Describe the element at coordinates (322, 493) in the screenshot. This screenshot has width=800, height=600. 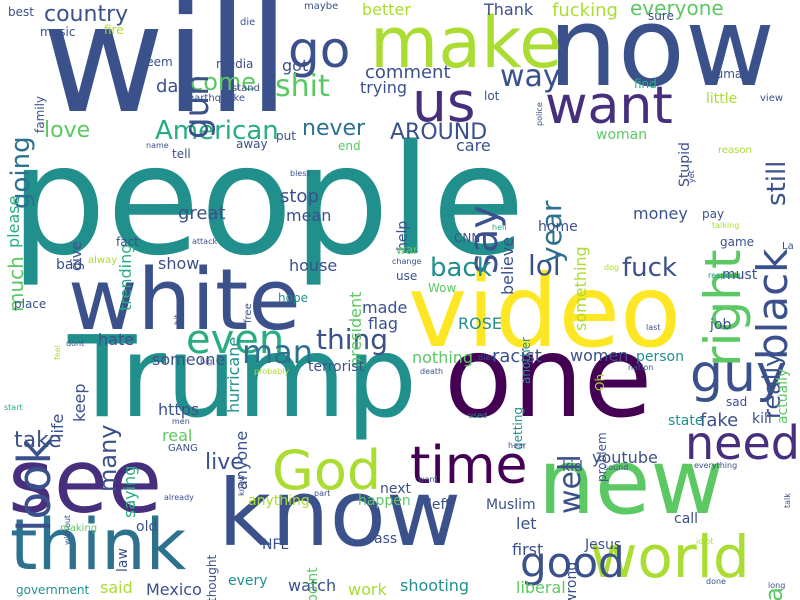
I see `word-part: part` at that location.